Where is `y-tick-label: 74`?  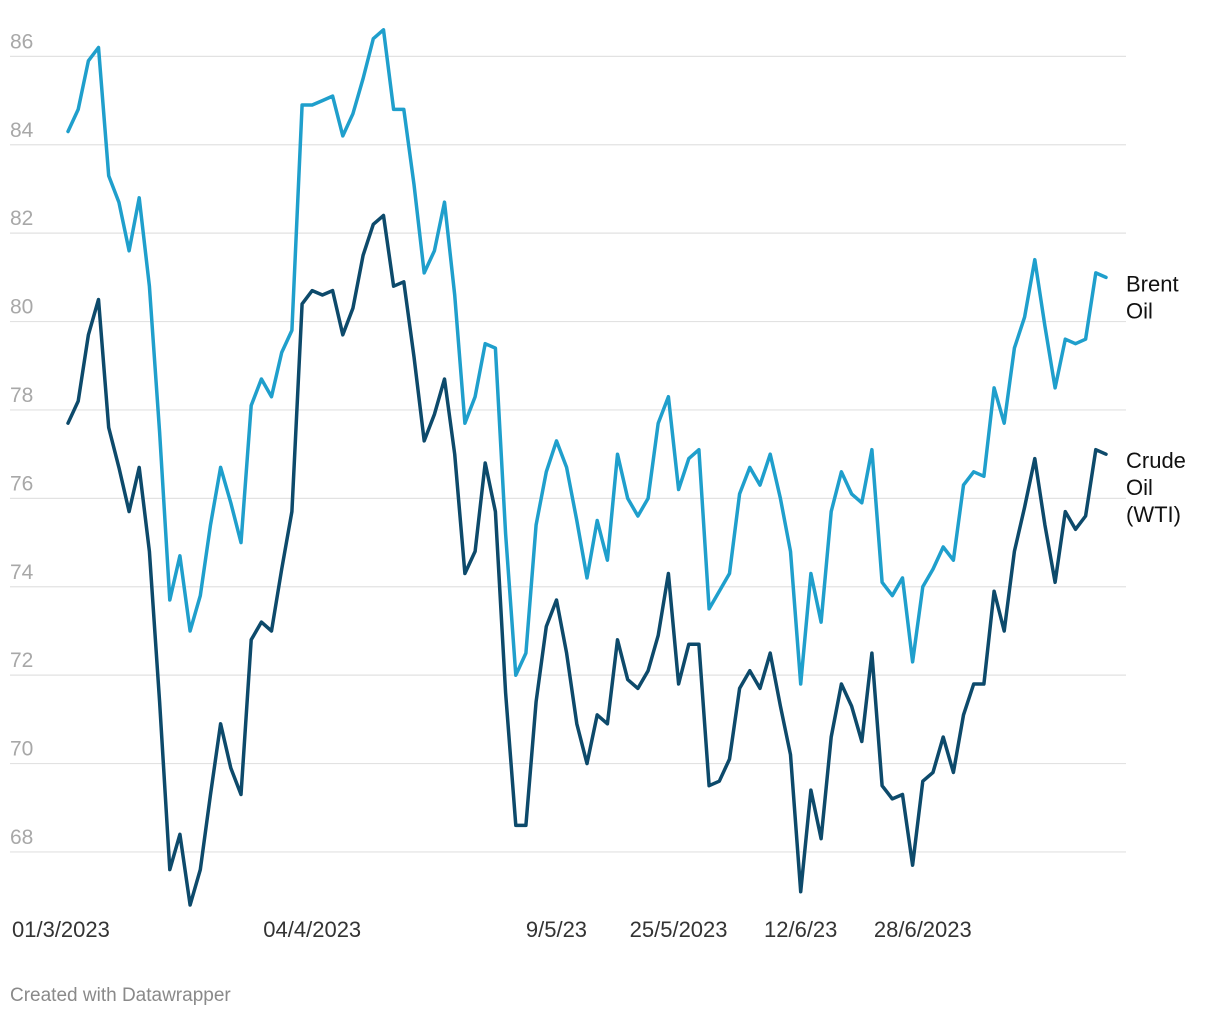
y-tick-label: 74 is located at coordinates (22, 572).